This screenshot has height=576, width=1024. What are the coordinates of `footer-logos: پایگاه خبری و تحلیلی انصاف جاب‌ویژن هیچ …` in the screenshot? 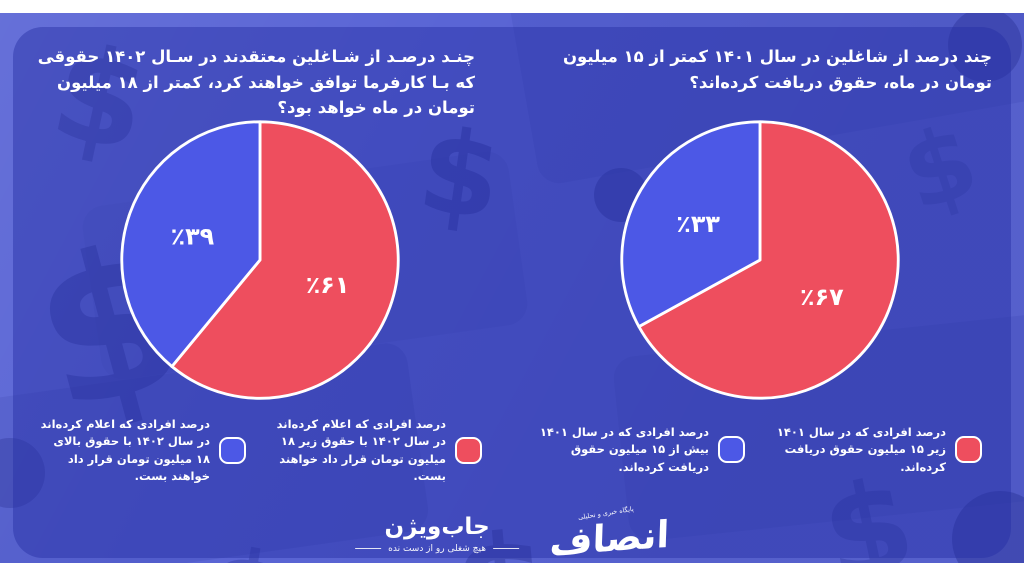 It's located at (512, 534).